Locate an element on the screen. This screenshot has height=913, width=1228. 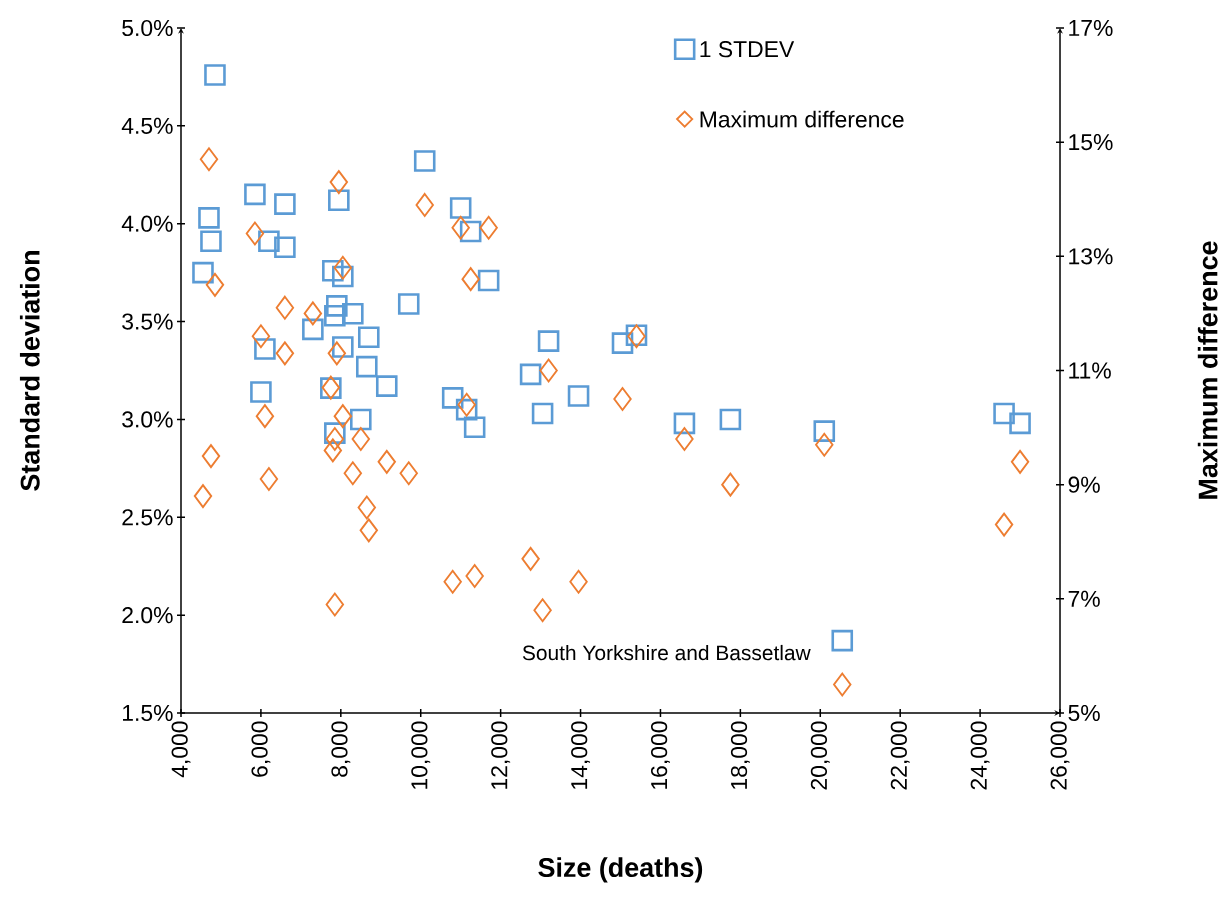
y2-tick-label: 15% is located at coordinates (1091, 142).